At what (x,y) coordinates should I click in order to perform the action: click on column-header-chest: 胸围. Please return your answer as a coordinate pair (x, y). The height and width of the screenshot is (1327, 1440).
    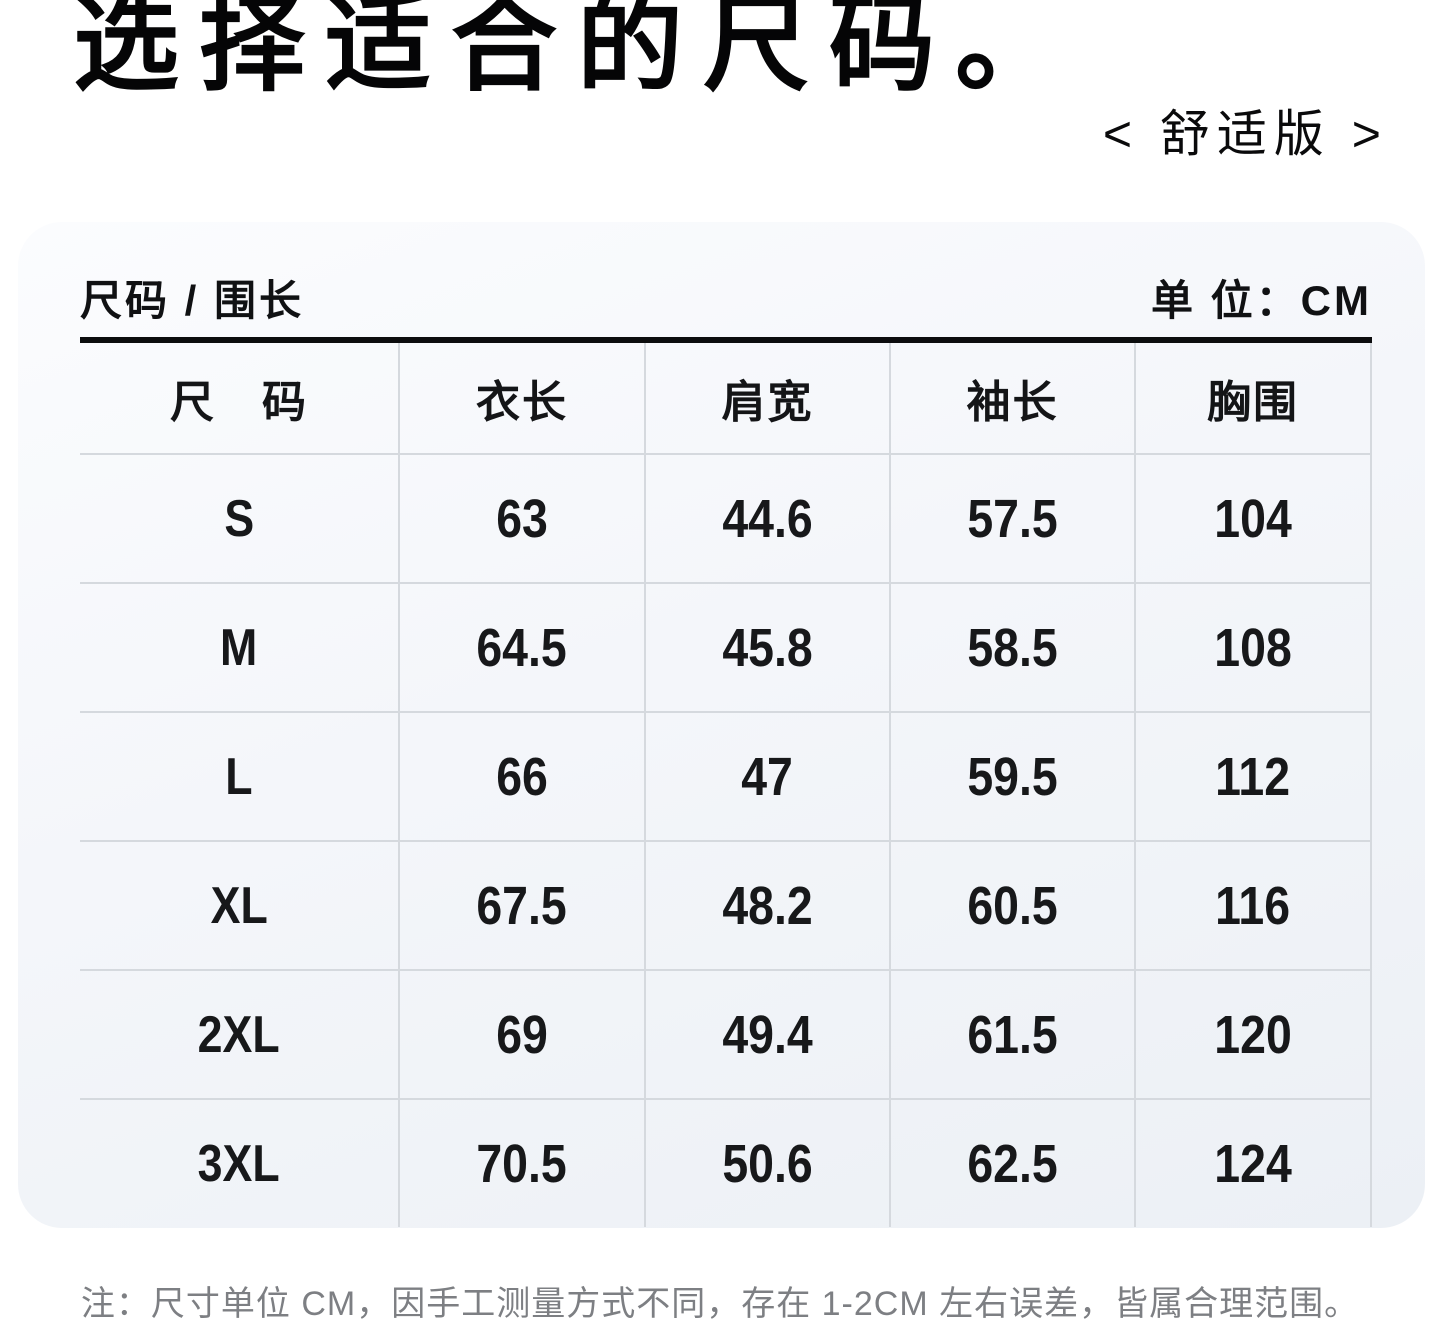
    Looking at the image, I should click on (1254, 398).